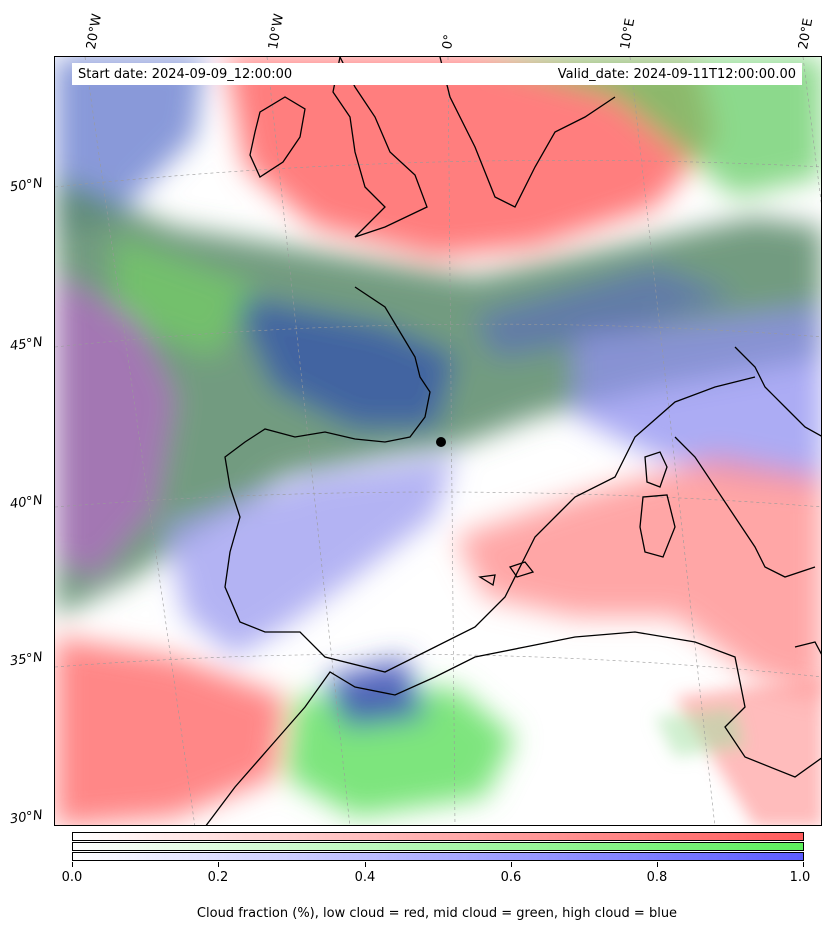 Image resolution: width=832 pixels, height=936 pixels. I want to click on colorbar-tick-label: 0.8, so click(657, 877).